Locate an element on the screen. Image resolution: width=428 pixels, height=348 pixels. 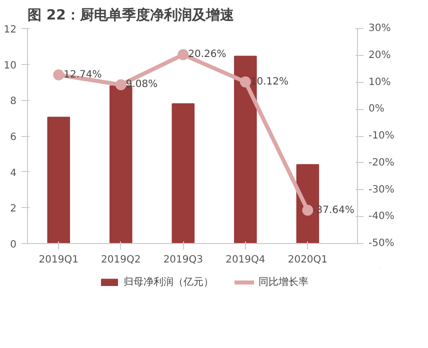
y-tick-label: 4 is located at coordinates (13, 173).